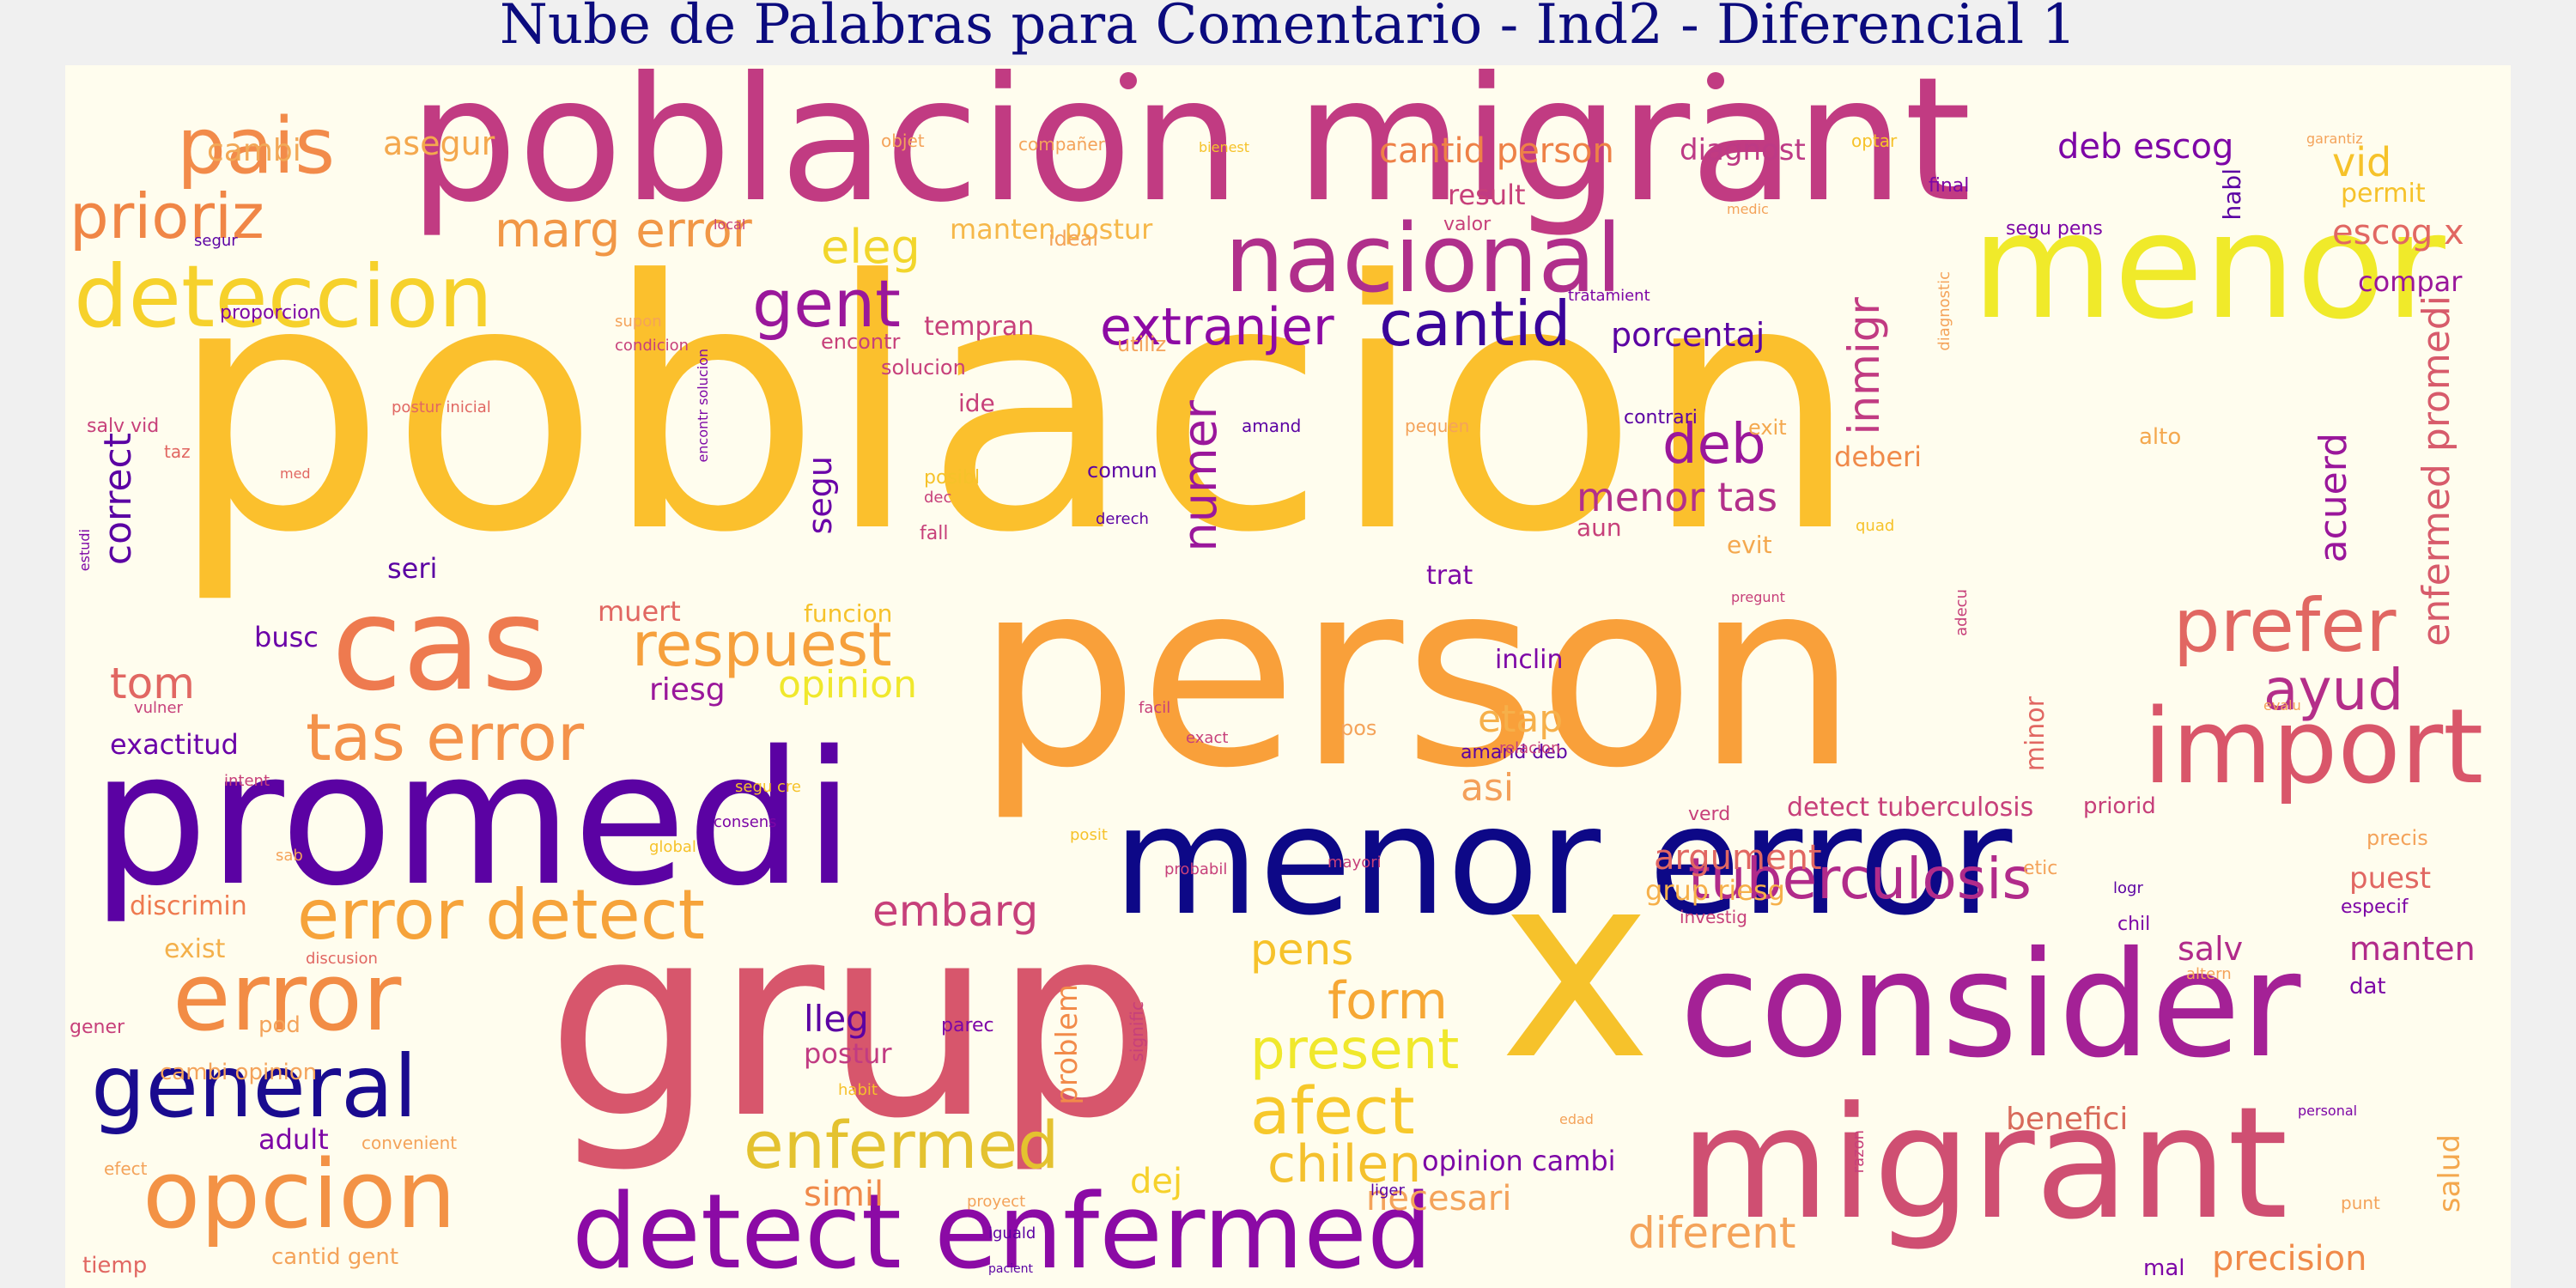  Describe the element at coordinates (623, 230) in the screenshot. I see `word-marg-error: marg error` at that location.